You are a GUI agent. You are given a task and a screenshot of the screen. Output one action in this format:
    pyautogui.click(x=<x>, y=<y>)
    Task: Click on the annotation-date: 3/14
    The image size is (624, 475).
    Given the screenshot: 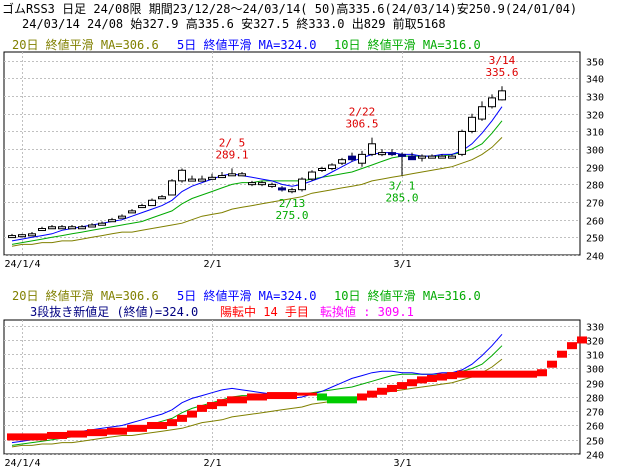 What is the action you would take?
    pyautogui.click(x=502, y=60)
    